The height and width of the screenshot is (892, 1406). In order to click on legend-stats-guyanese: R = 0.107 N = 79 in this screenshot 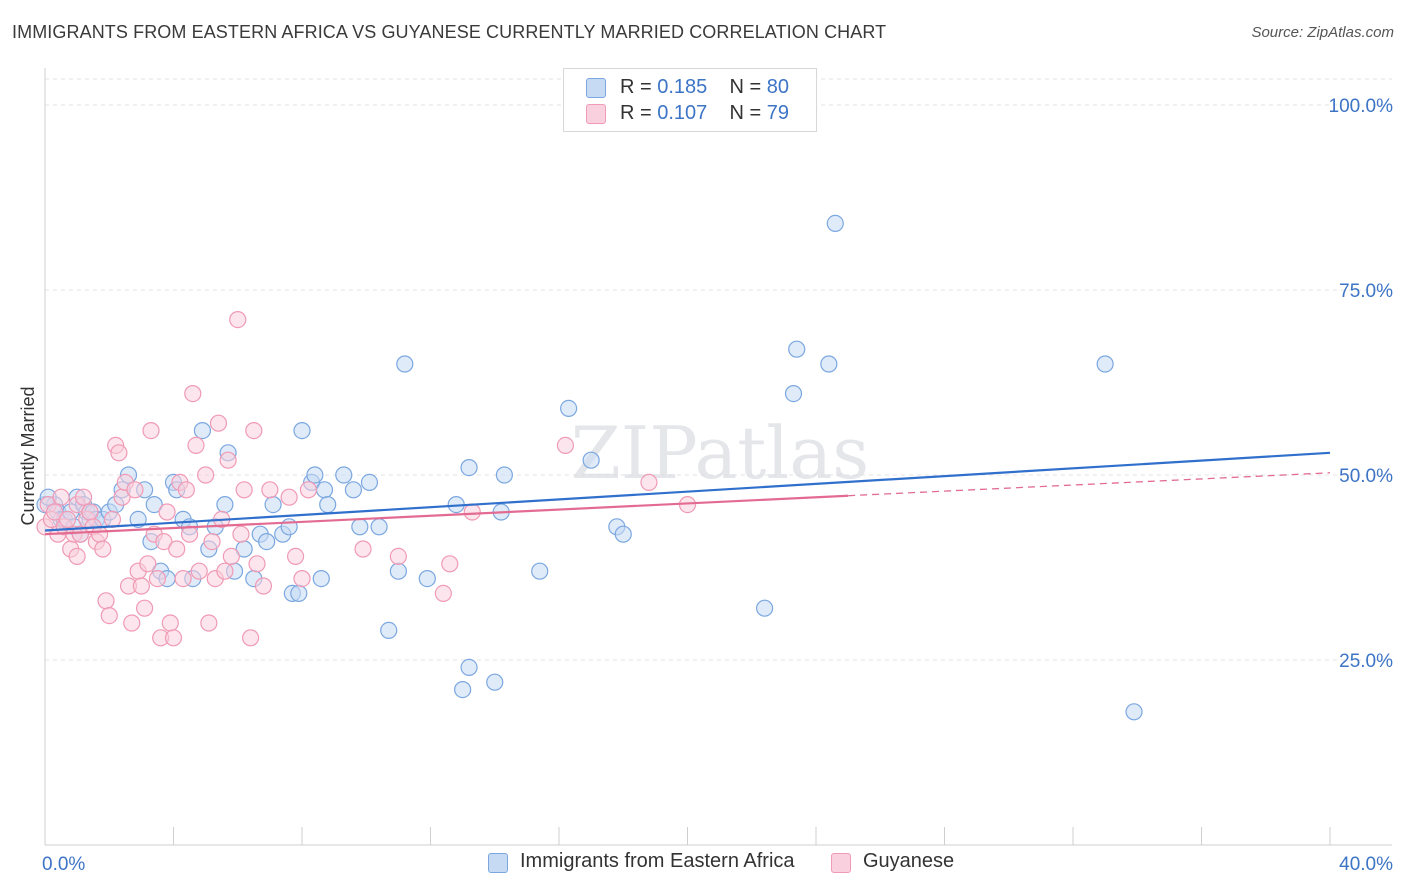, I will do `click(704, 113)`.